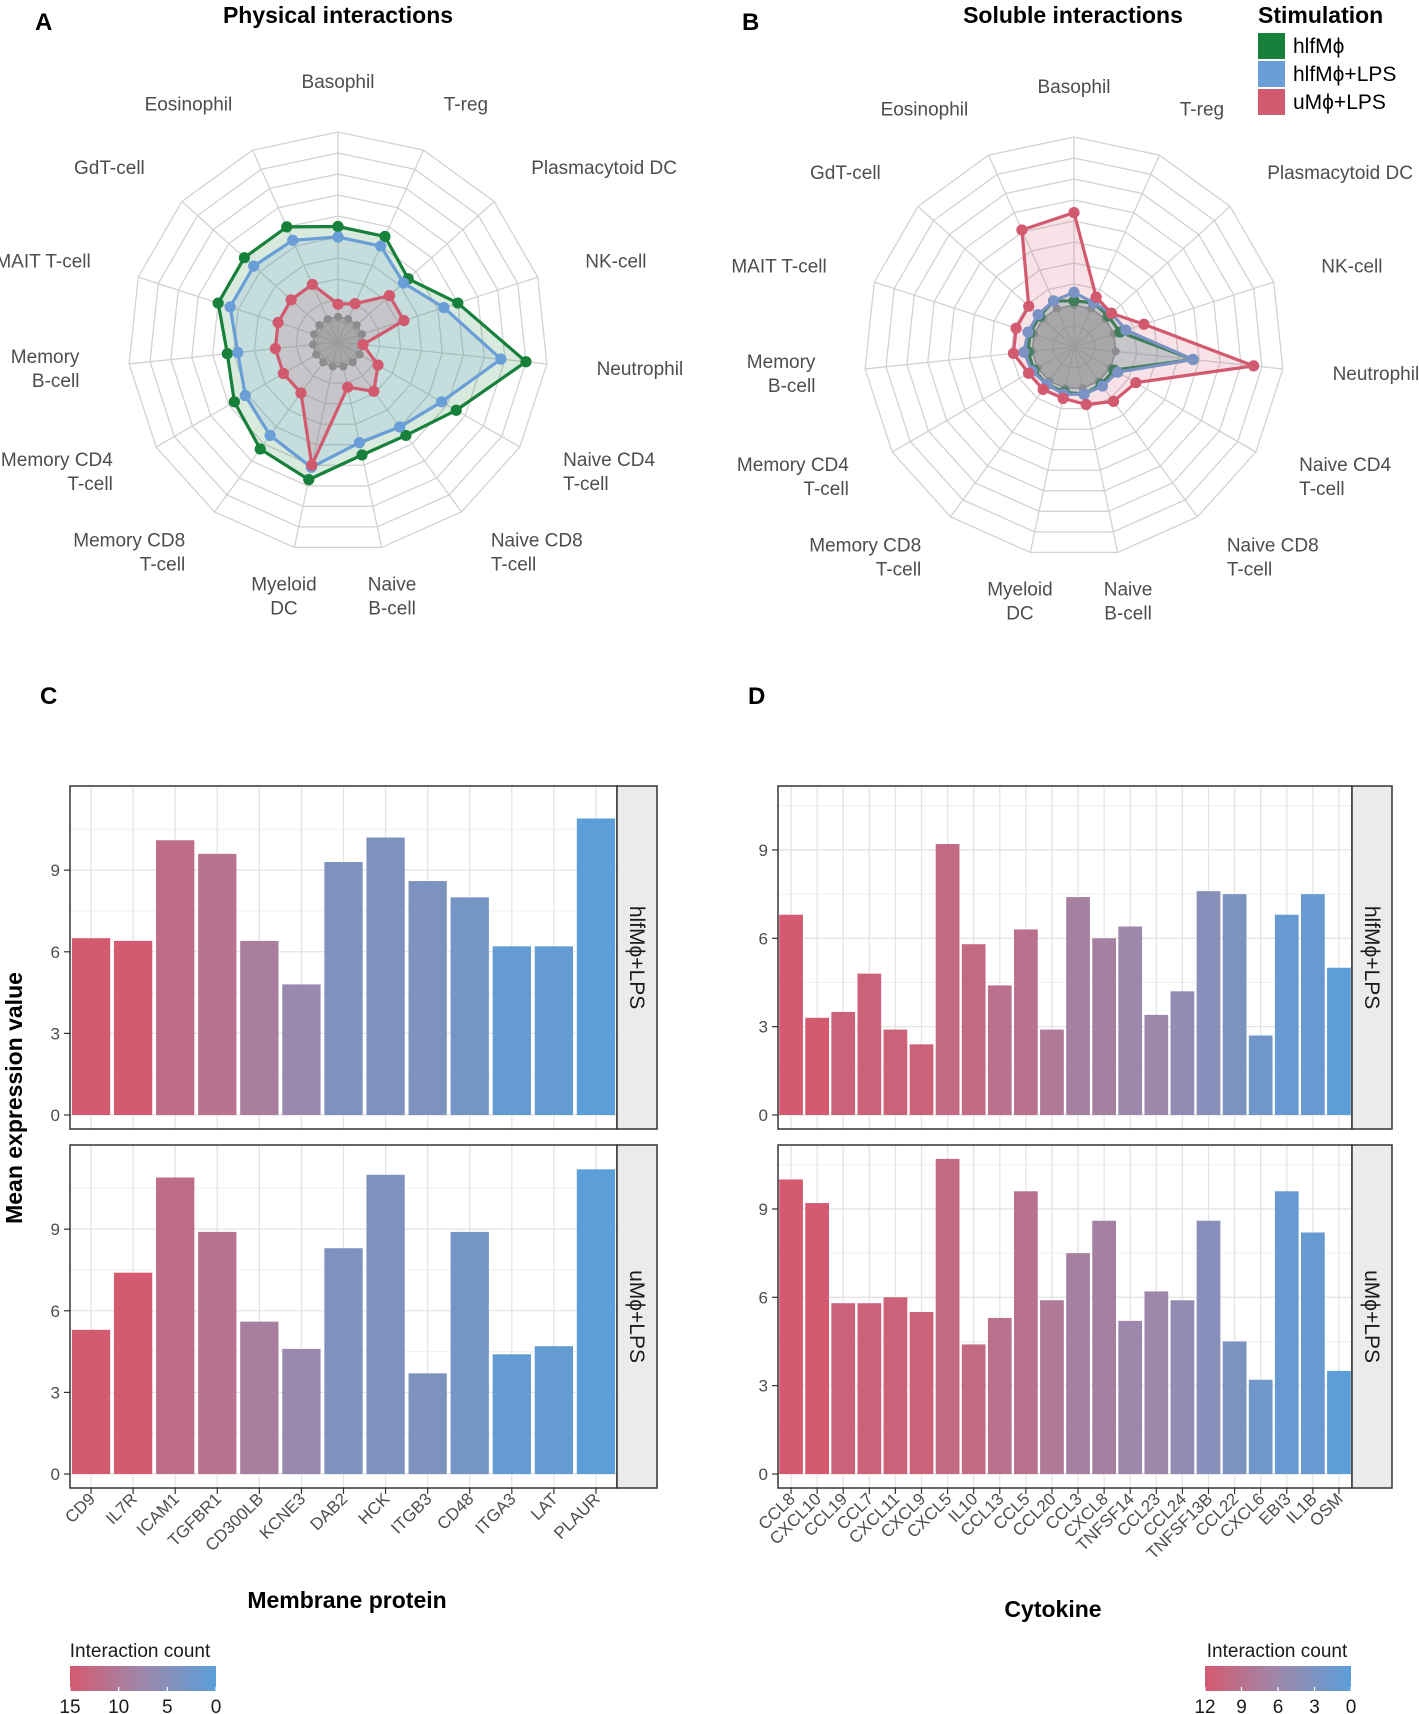  Describe the element at coordinates (327, 318) in the screenshot. I see `radar-a-point-grey-eosinophil` at that location.